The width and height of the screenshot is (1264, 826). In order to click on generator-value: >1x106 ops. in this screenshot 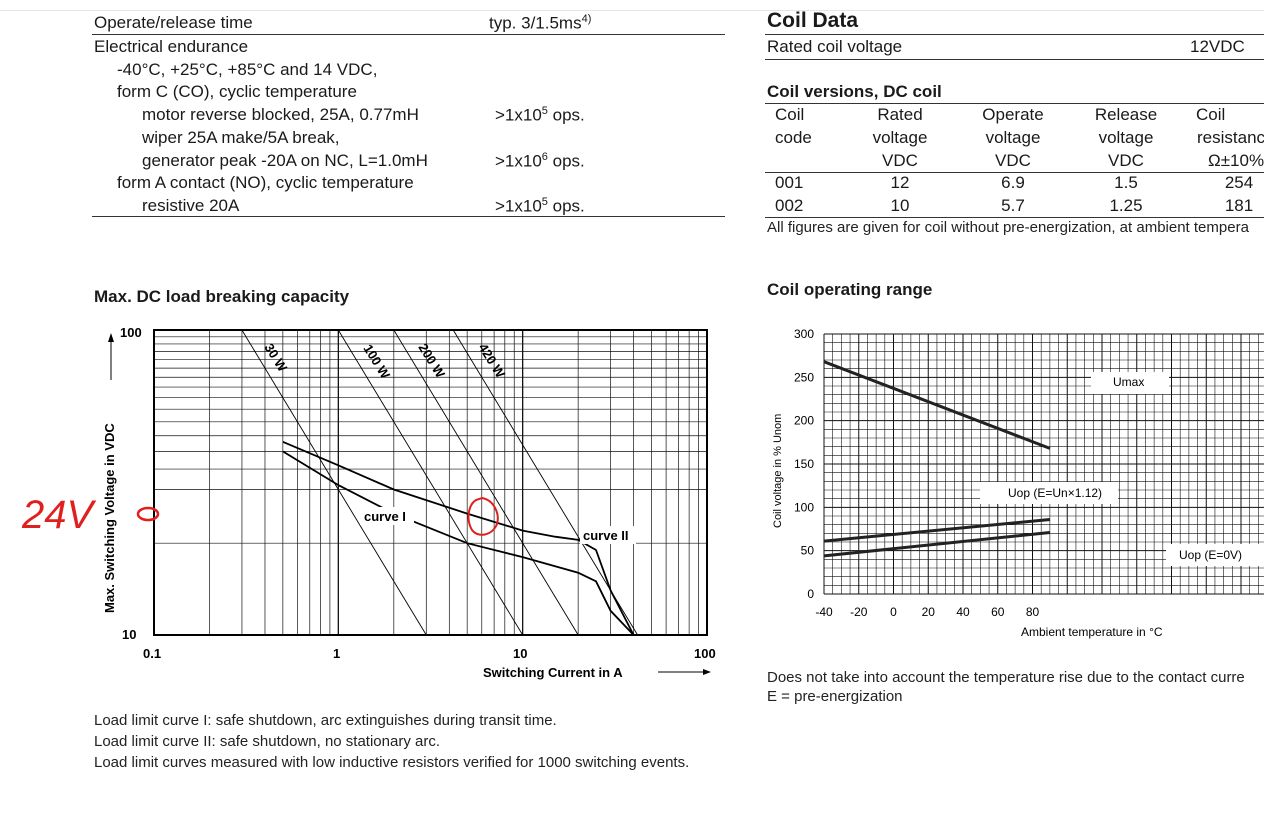, I will do `click(540, 161)`.